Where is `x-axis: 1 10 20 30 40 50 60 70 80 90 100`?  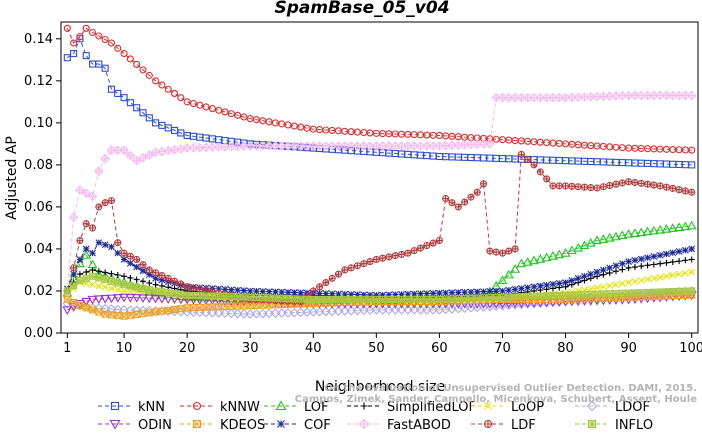
x-axis: 1 10 20 30 40 50 60 70 80 90 100 is located at coordinates (382, 344).